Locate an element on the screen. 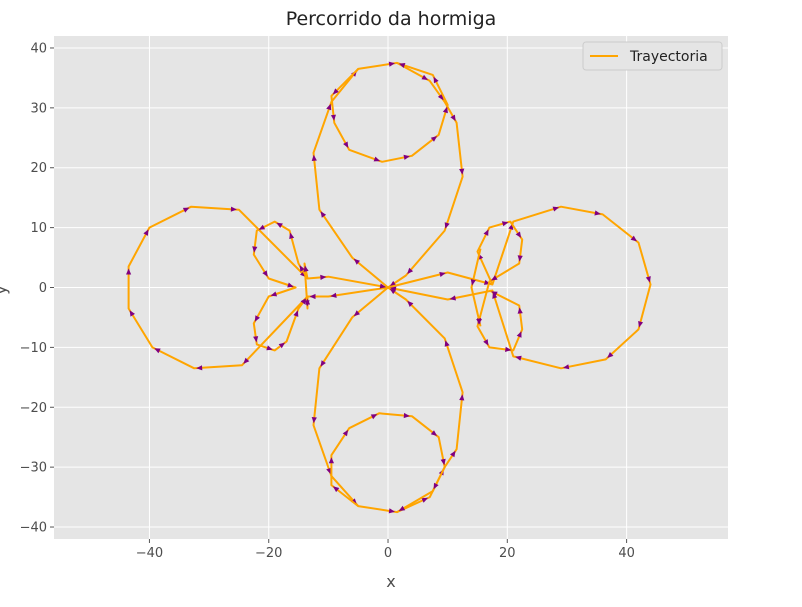 The image size is (802, 607). legend-box is located at coordinates (652, 56).